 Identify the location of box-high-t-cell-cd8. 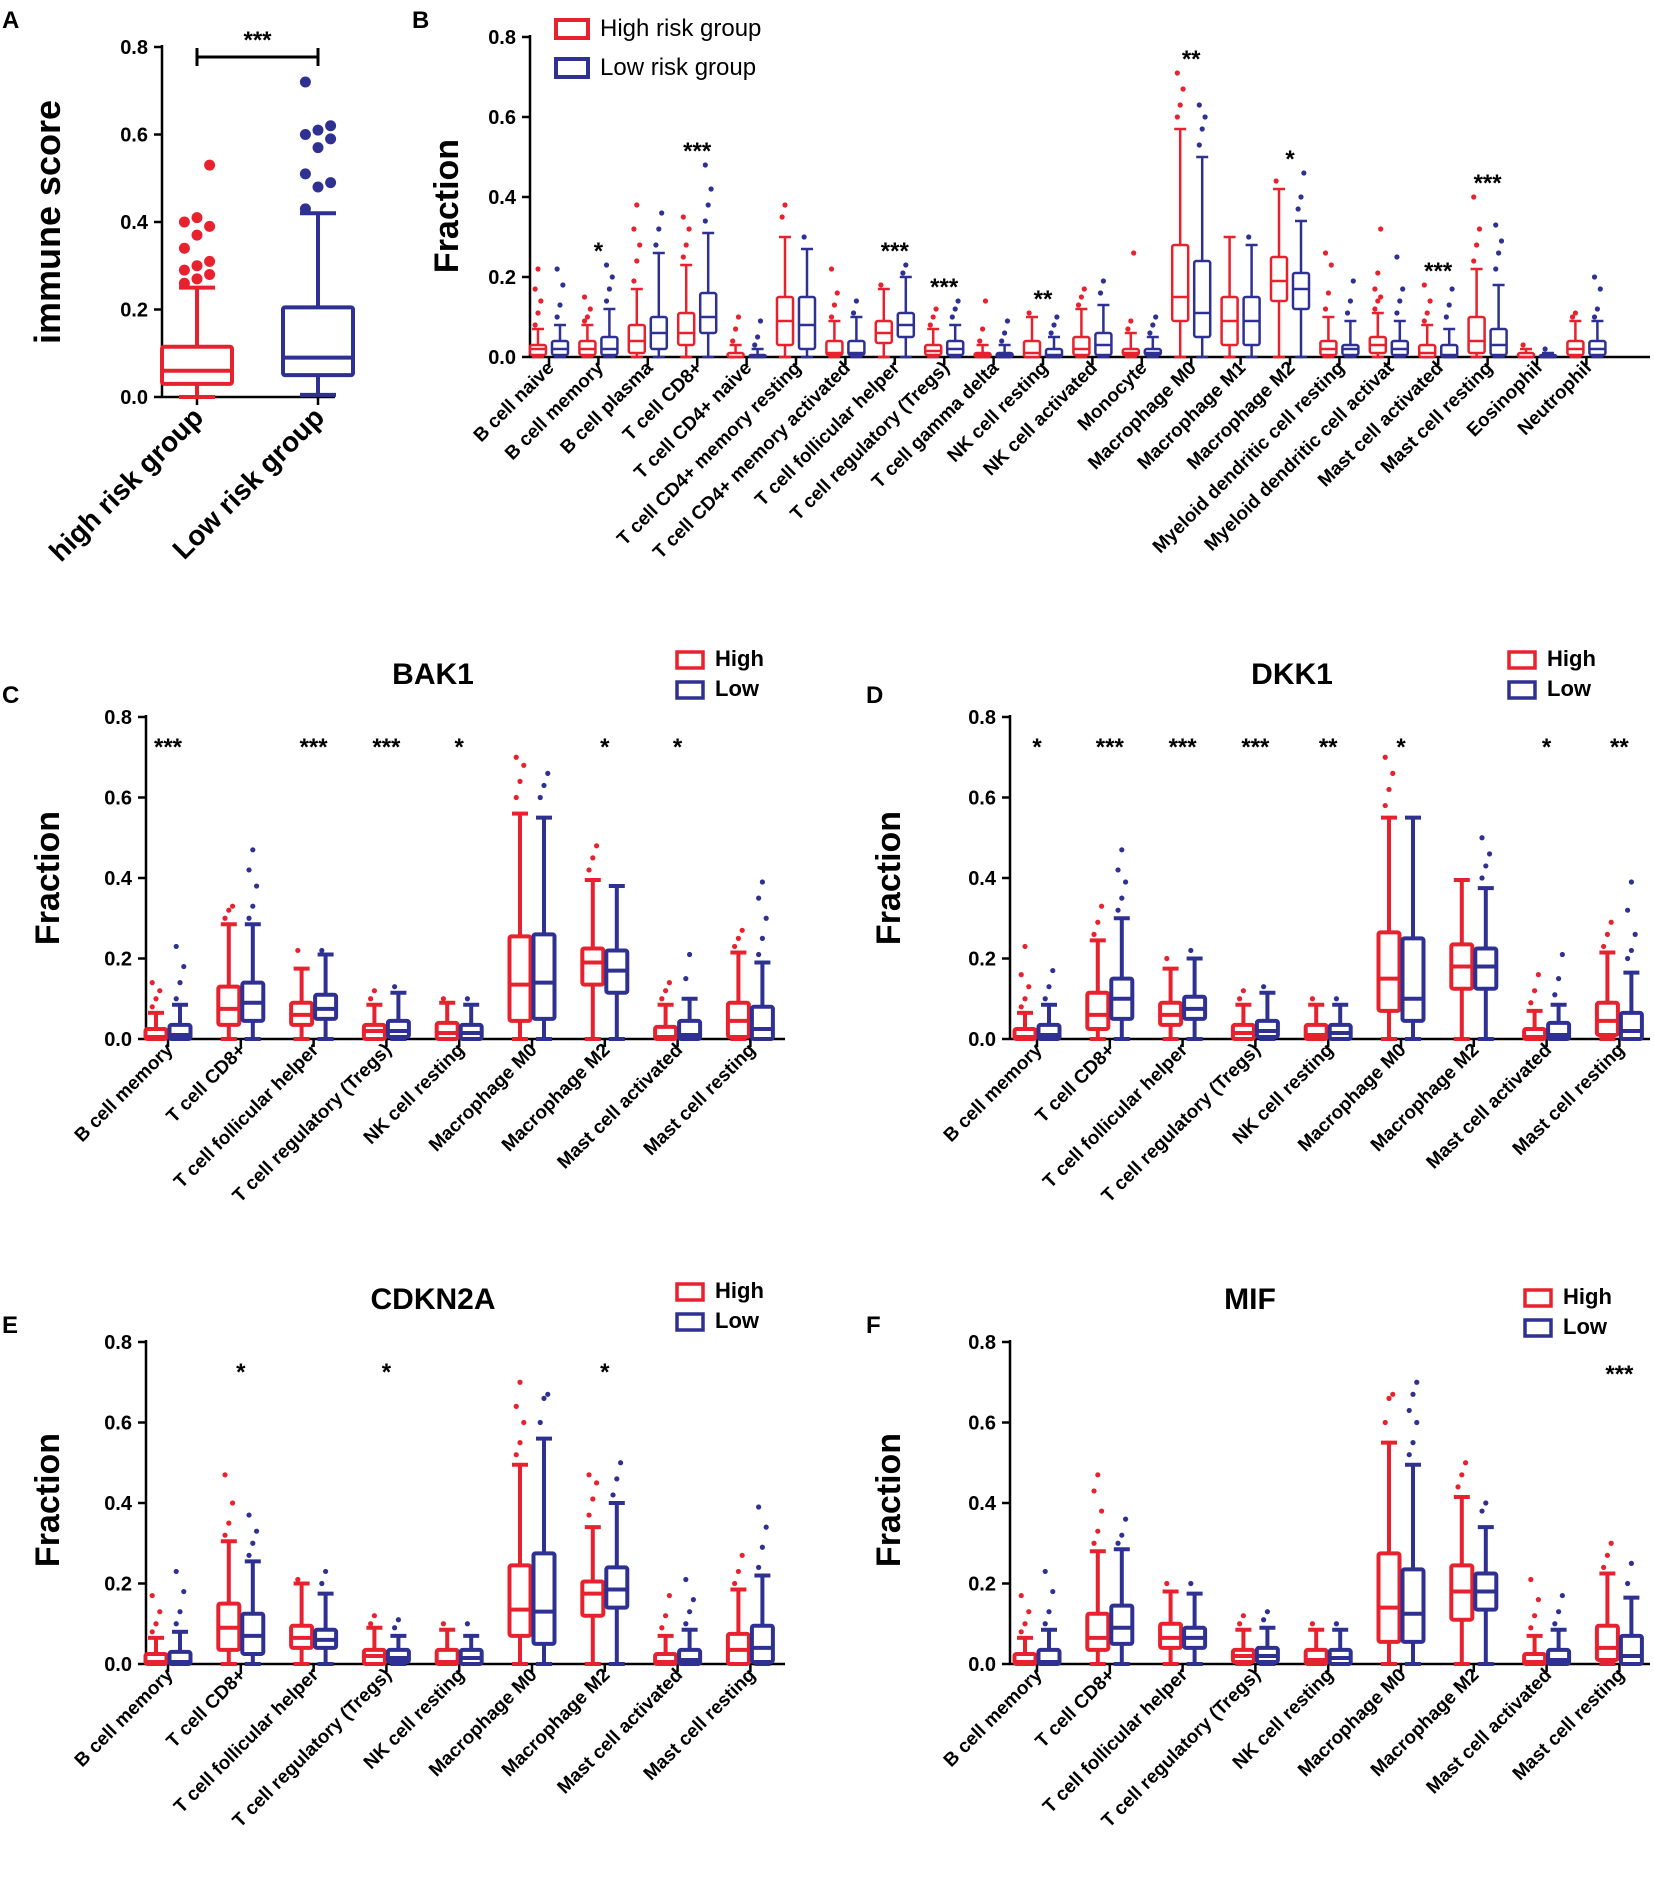
(229, 972).